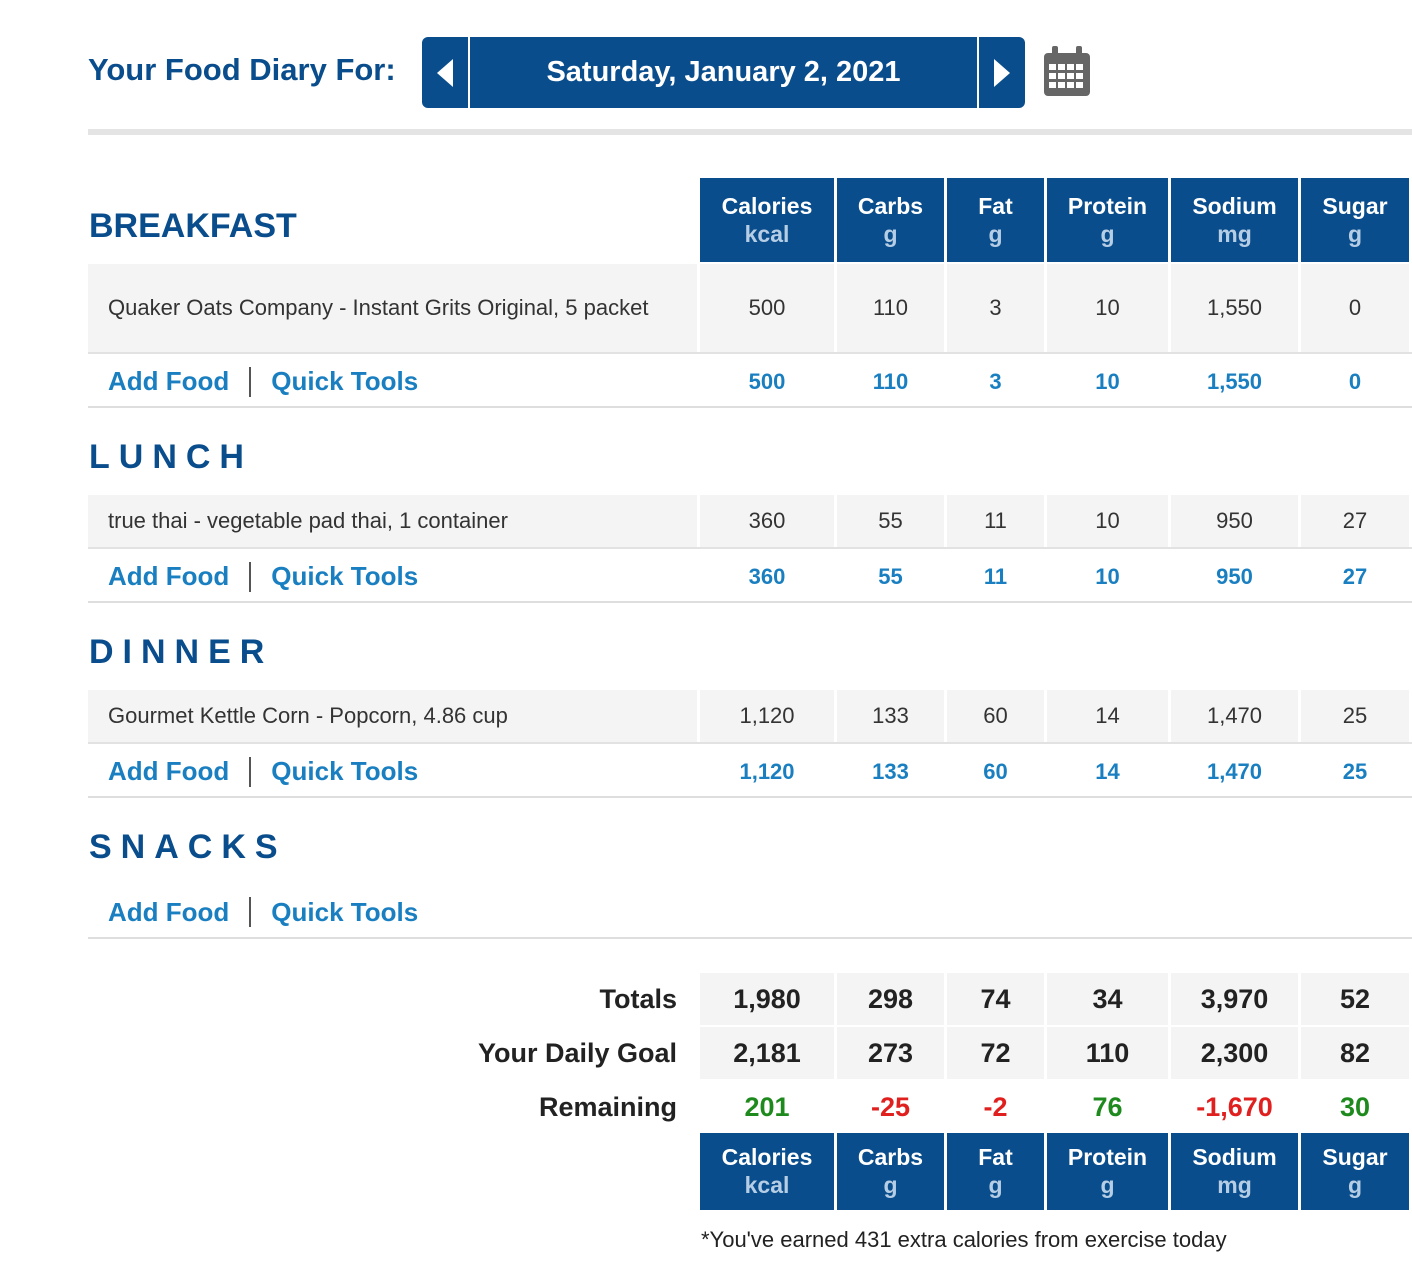  Describe the element at coordinates (995, 1053) in the screenshot. I see `goal-fat: 72` at that location.